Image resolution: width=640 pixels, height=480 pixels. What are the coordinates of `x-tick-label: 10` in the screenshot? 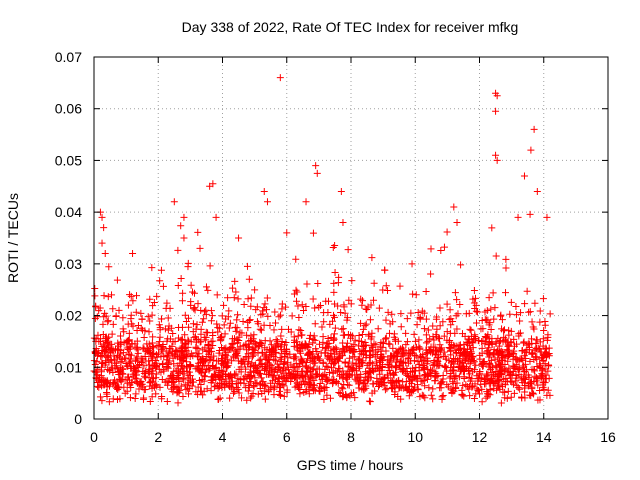 It's located at (415, 437).